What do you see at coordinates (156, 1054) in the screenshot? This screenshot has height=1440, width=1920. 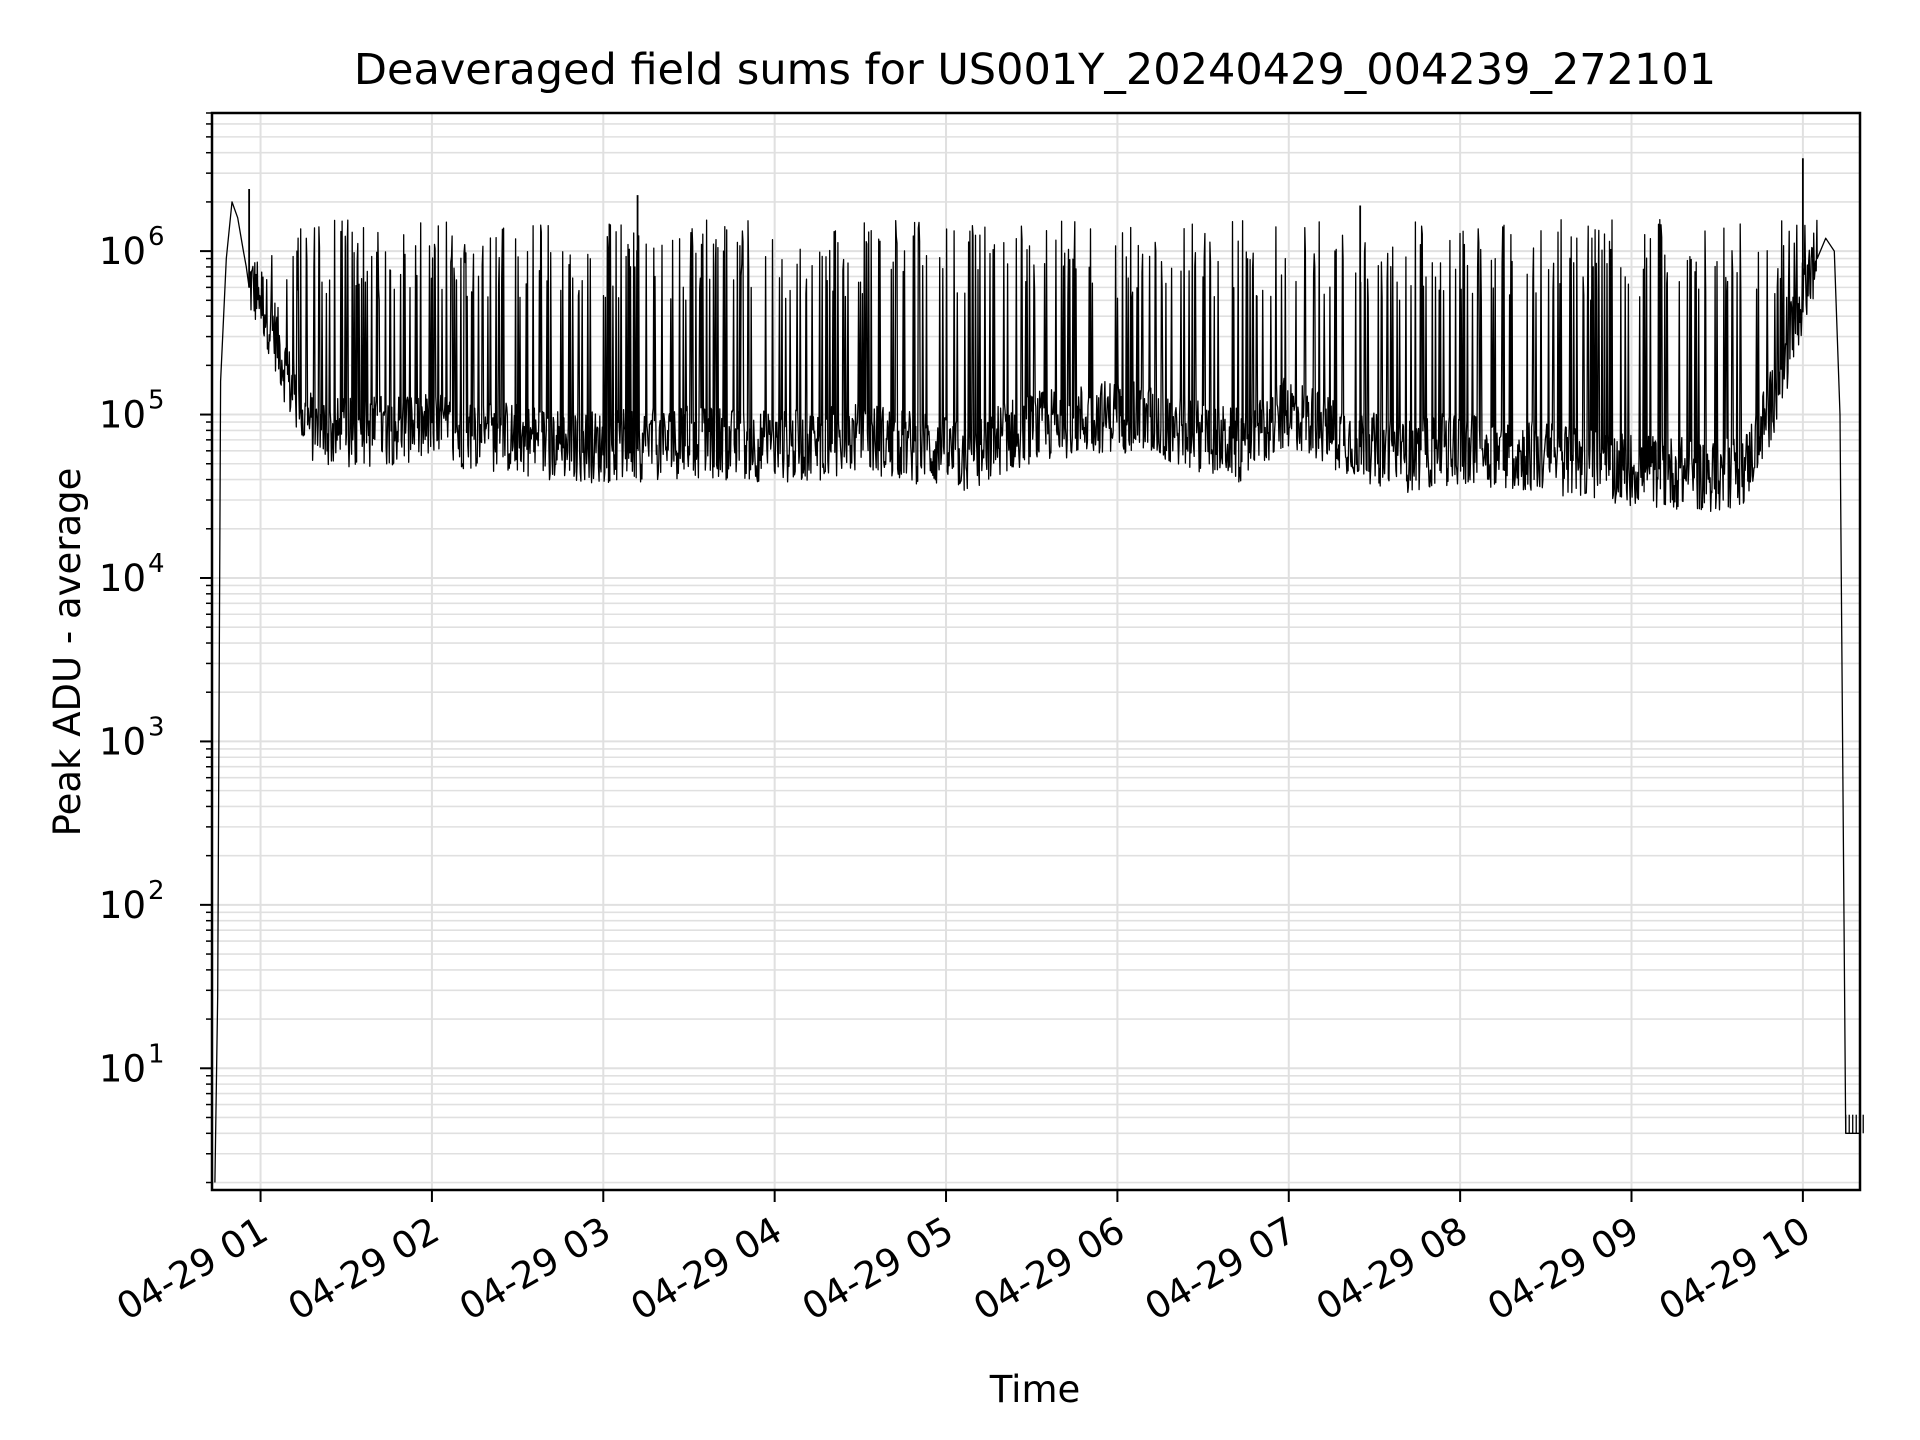 I see `y-tick-exponent: 1` at bounding box center [156, 1054].